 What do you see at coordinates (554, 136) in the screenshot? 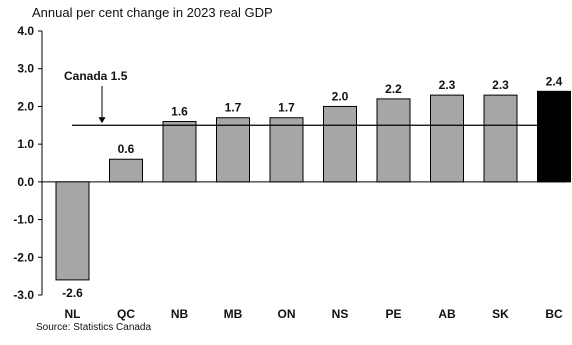
I see `bar-bc` at bounding box center [554, 136].